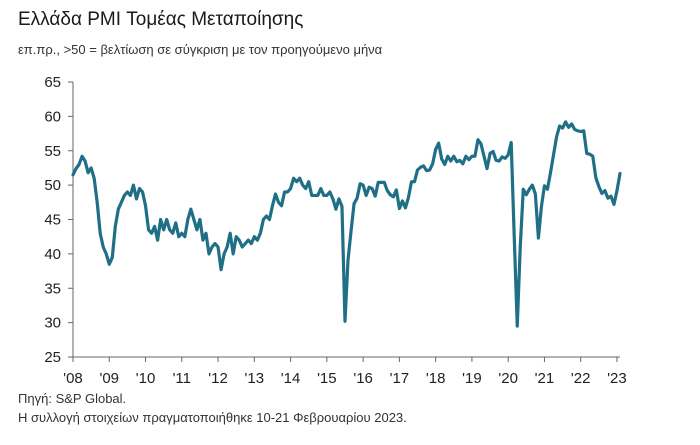  Describe the element at coordinates (52, 116) in the screenshot. I see `y-tick-label: 60` at that location.